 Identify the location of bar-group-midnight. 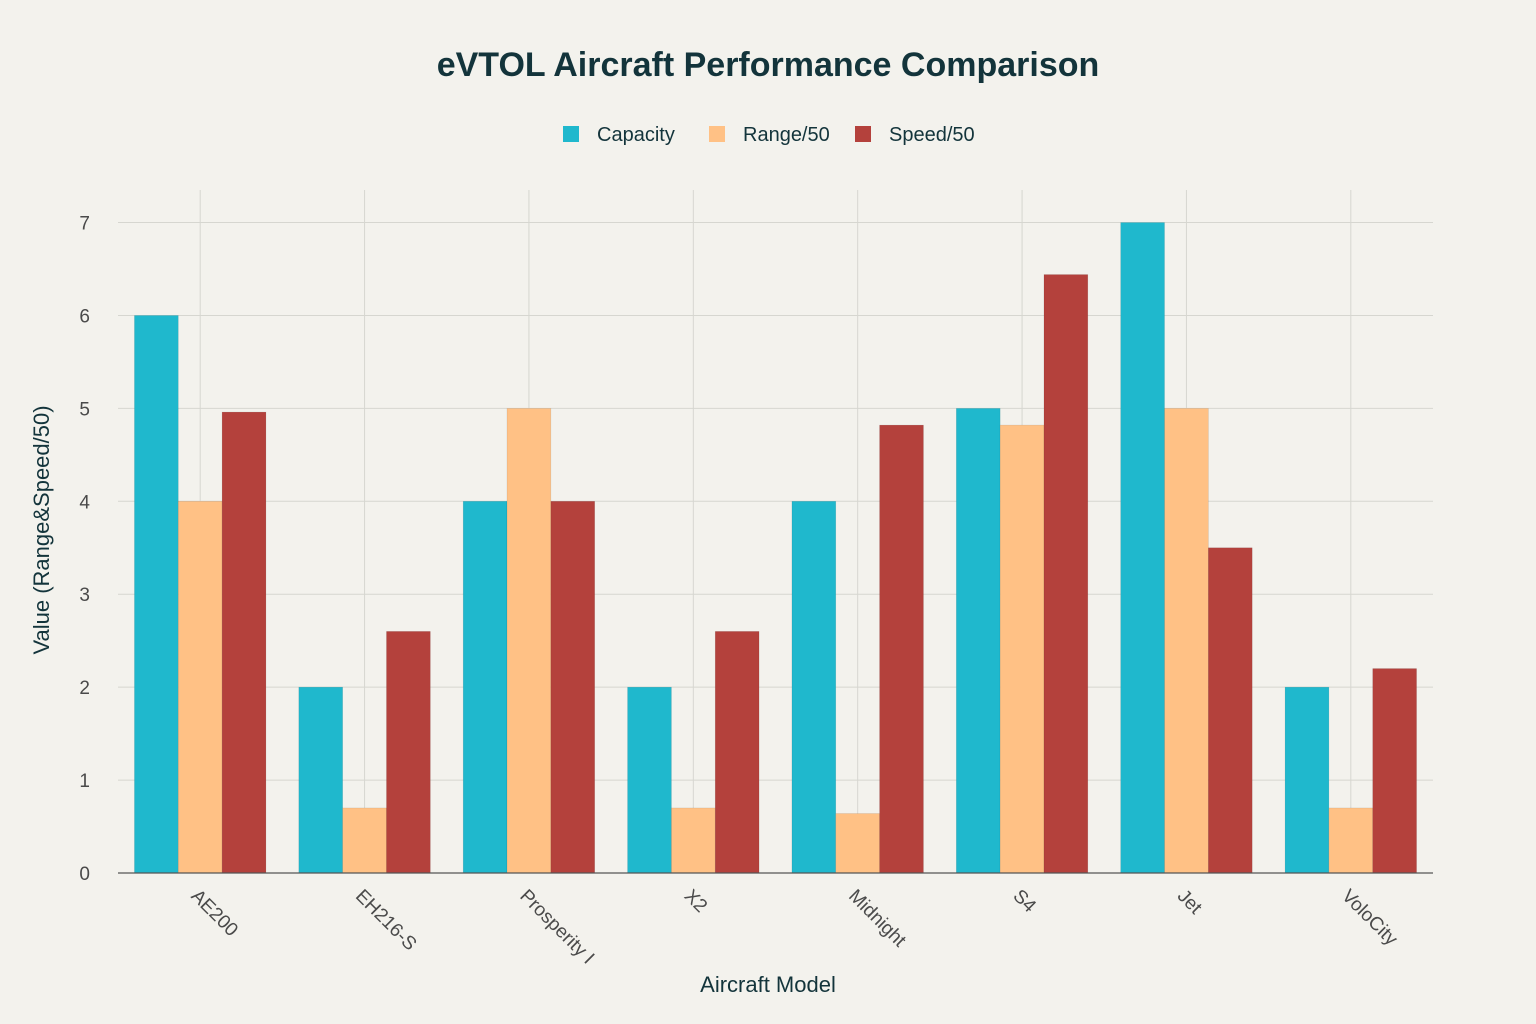
(857, 649).